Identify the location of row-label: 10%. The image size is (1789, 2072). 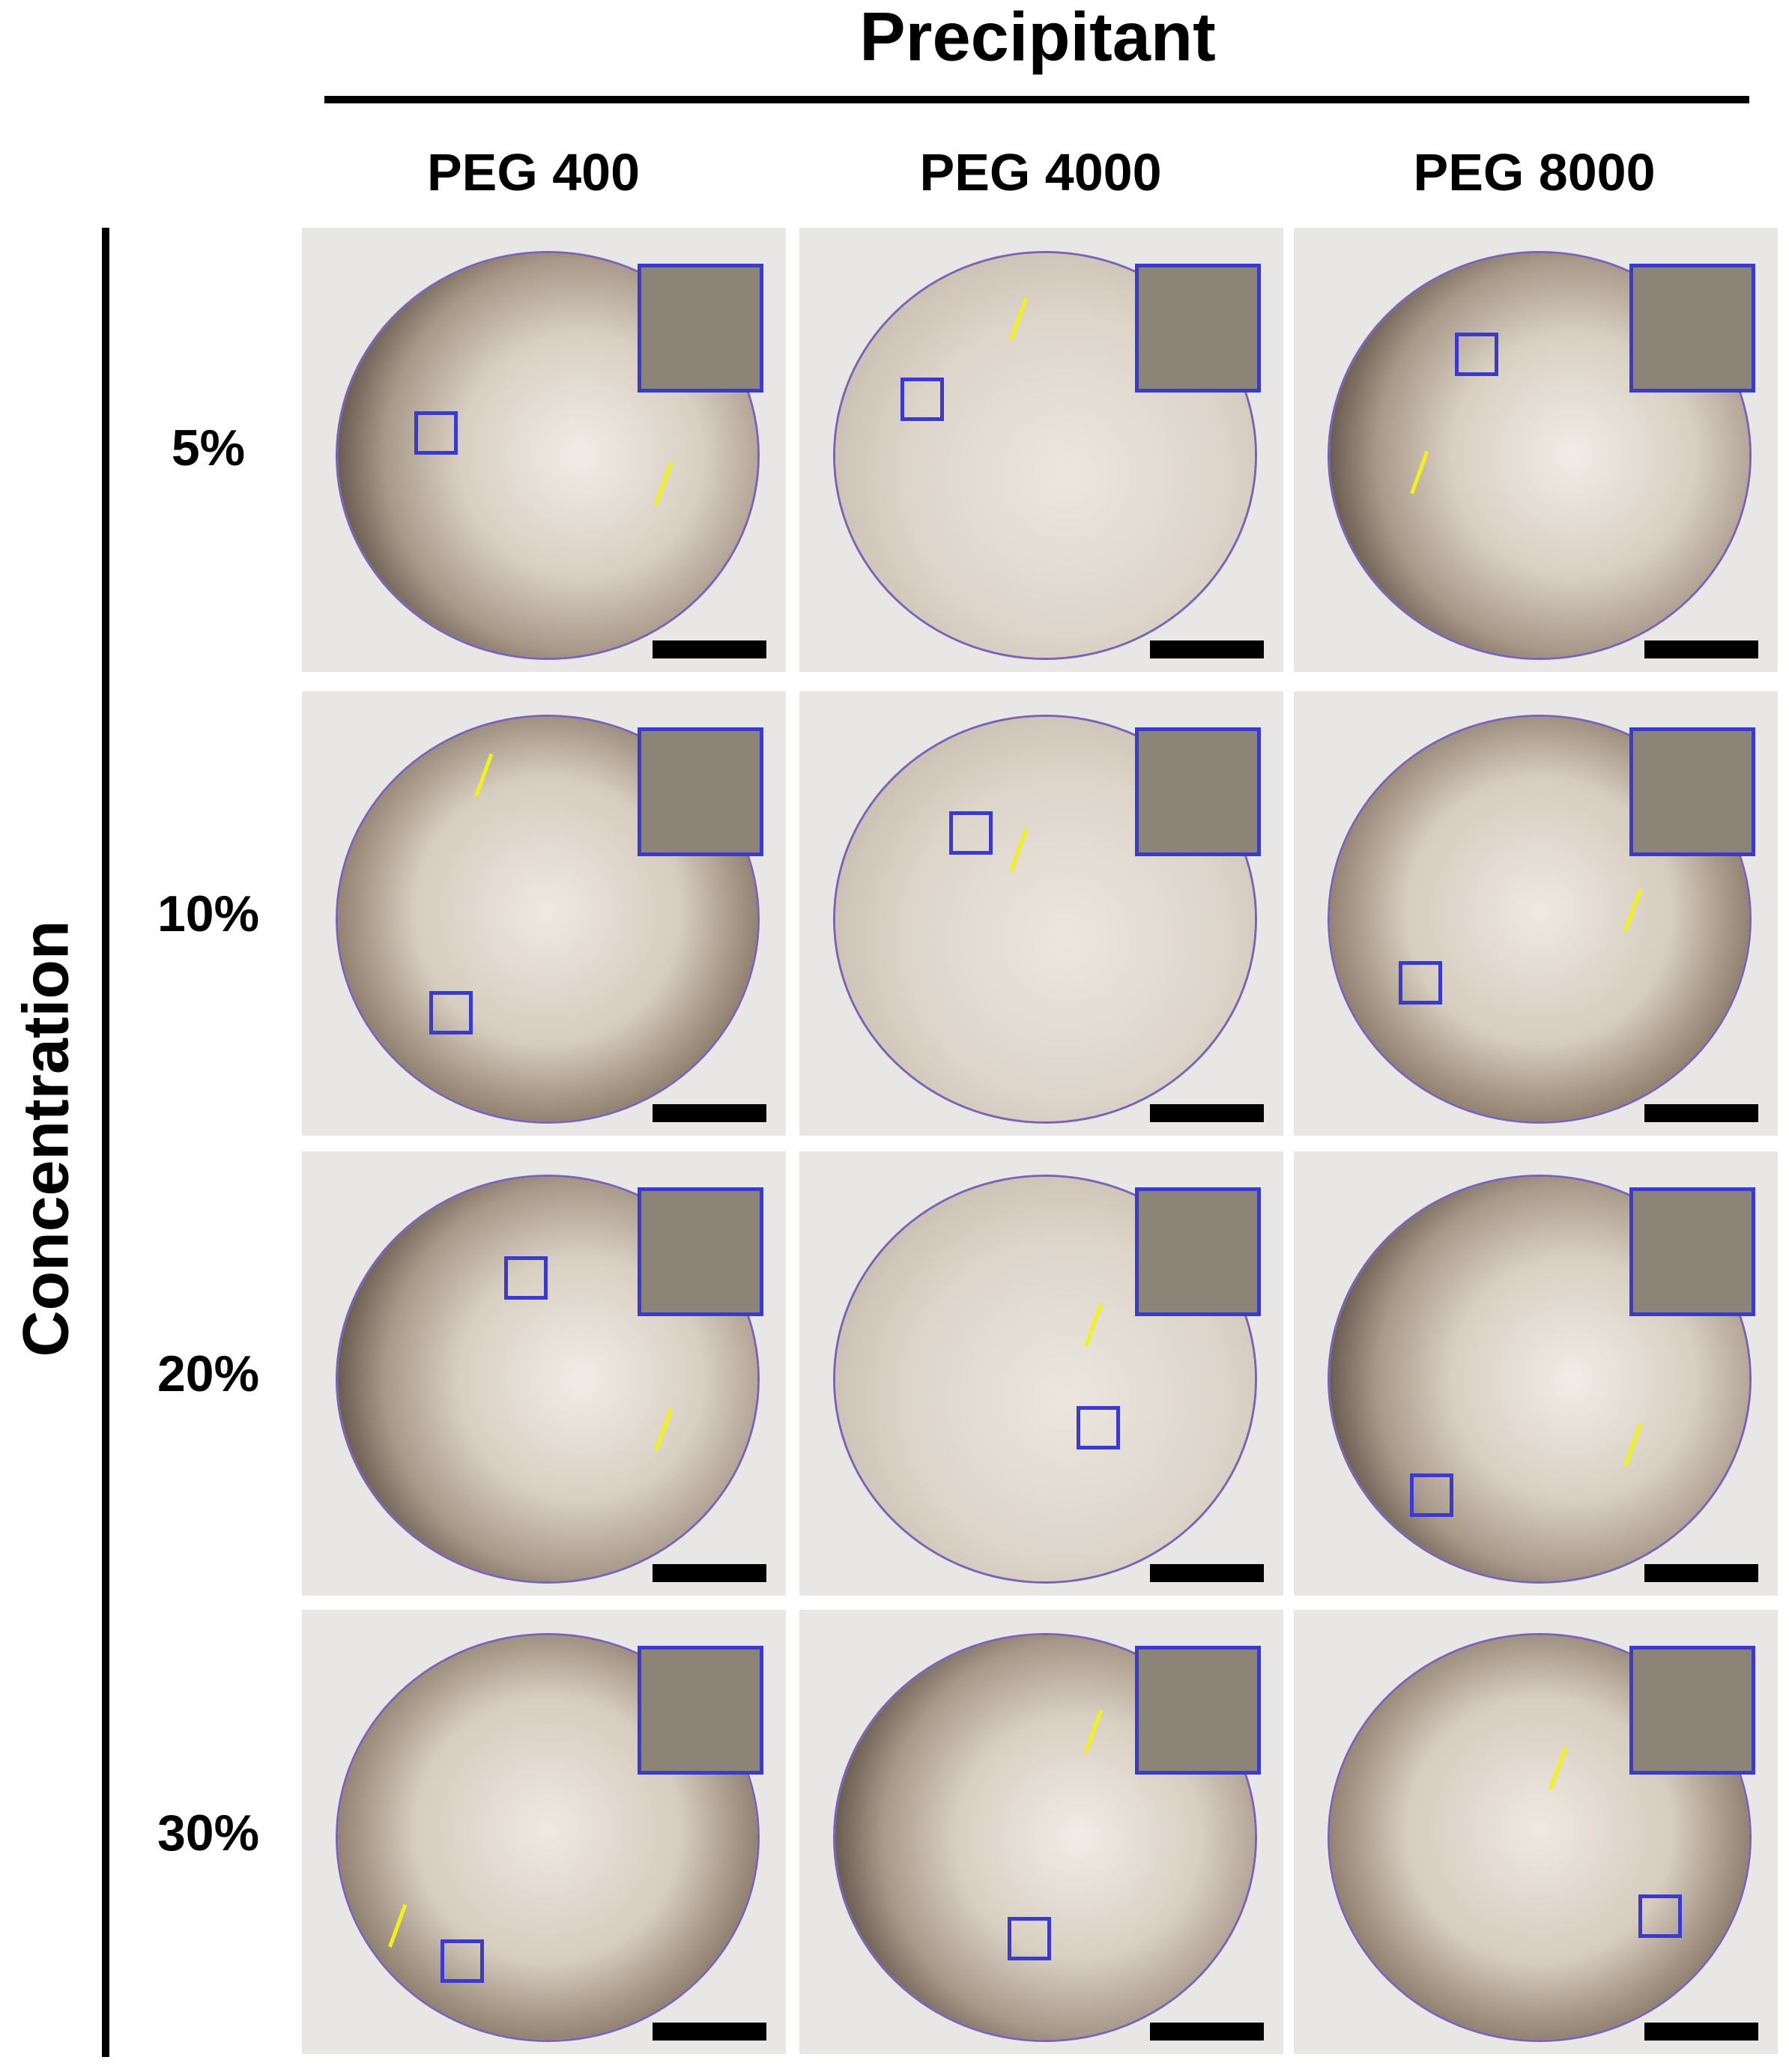
(208, 913).